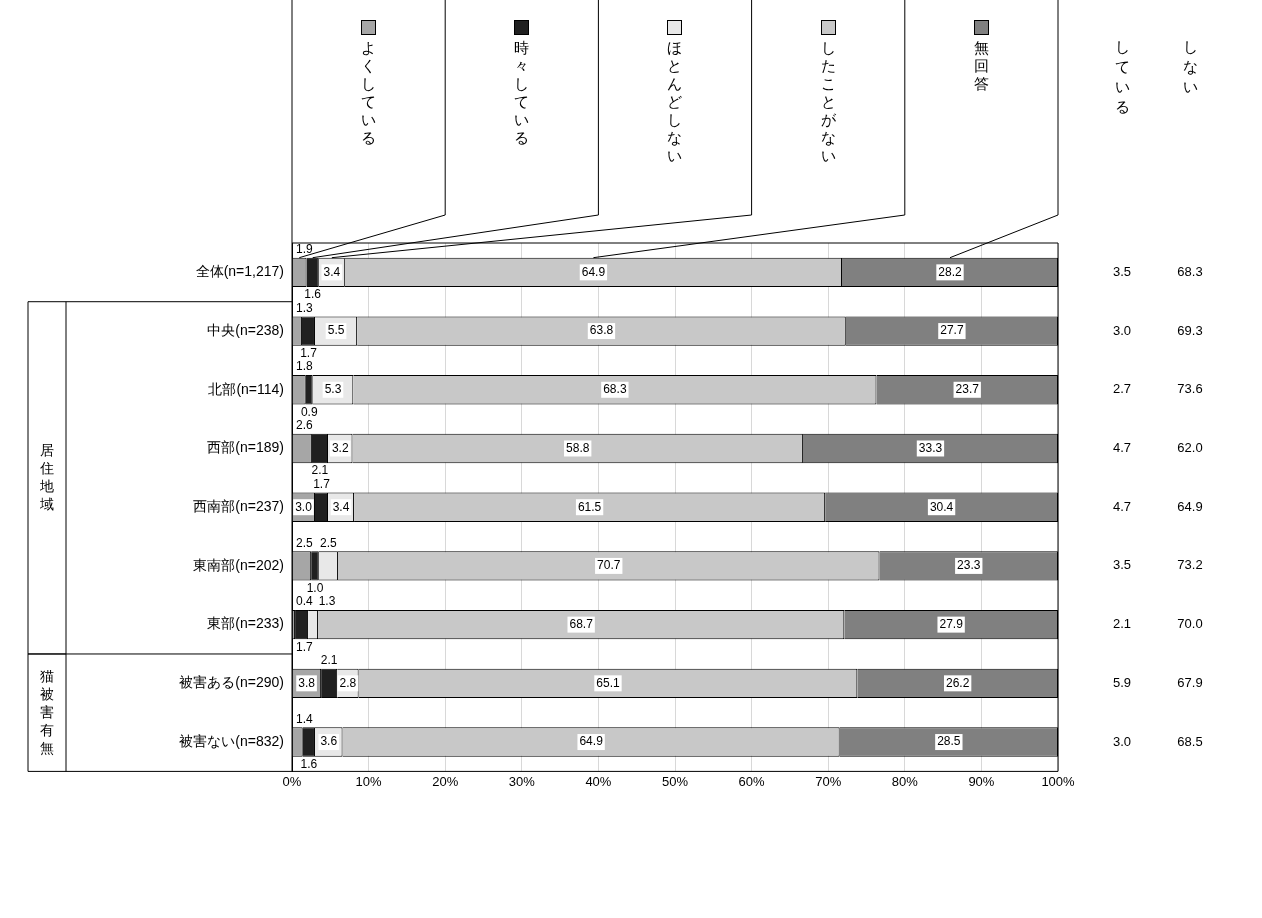  What do you see at coordinates (828, 781) in the screenshot?
I see `x-tick-label: 70%` at bounding box center [828, 781].